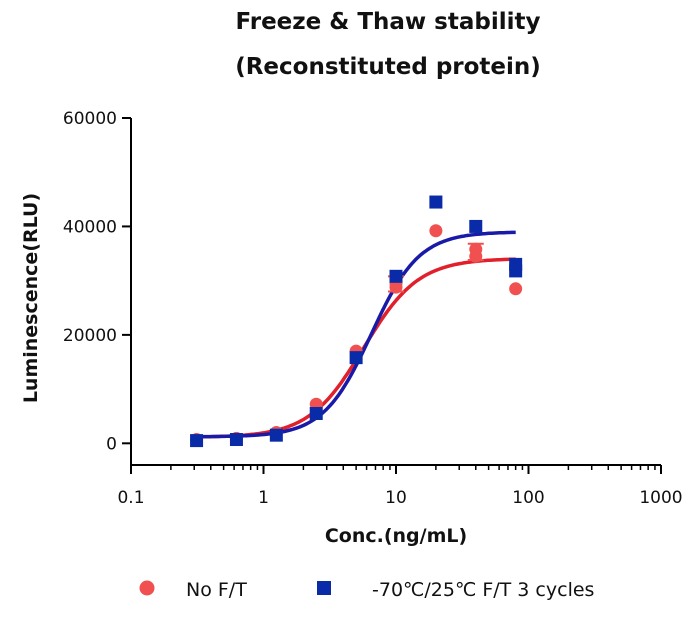  What do you see at coordinates (216, 590) in the screenshot?
I see `legend-label-no-ft: No F/T` at bounding box center [216, 590].